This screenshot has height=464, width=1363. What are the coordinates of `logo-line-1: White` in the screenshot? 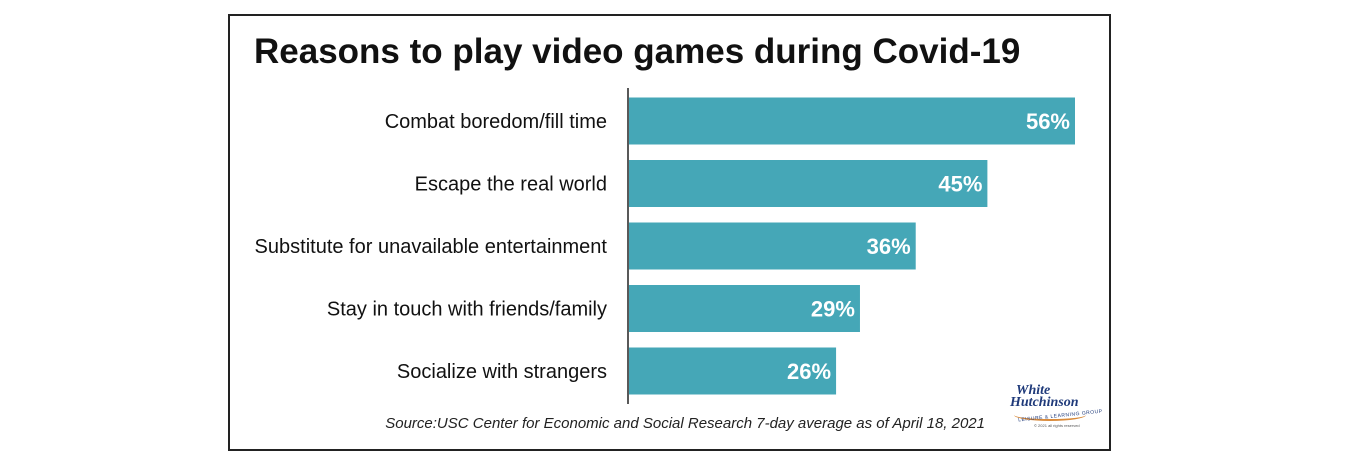 It's located at (1033, 390).